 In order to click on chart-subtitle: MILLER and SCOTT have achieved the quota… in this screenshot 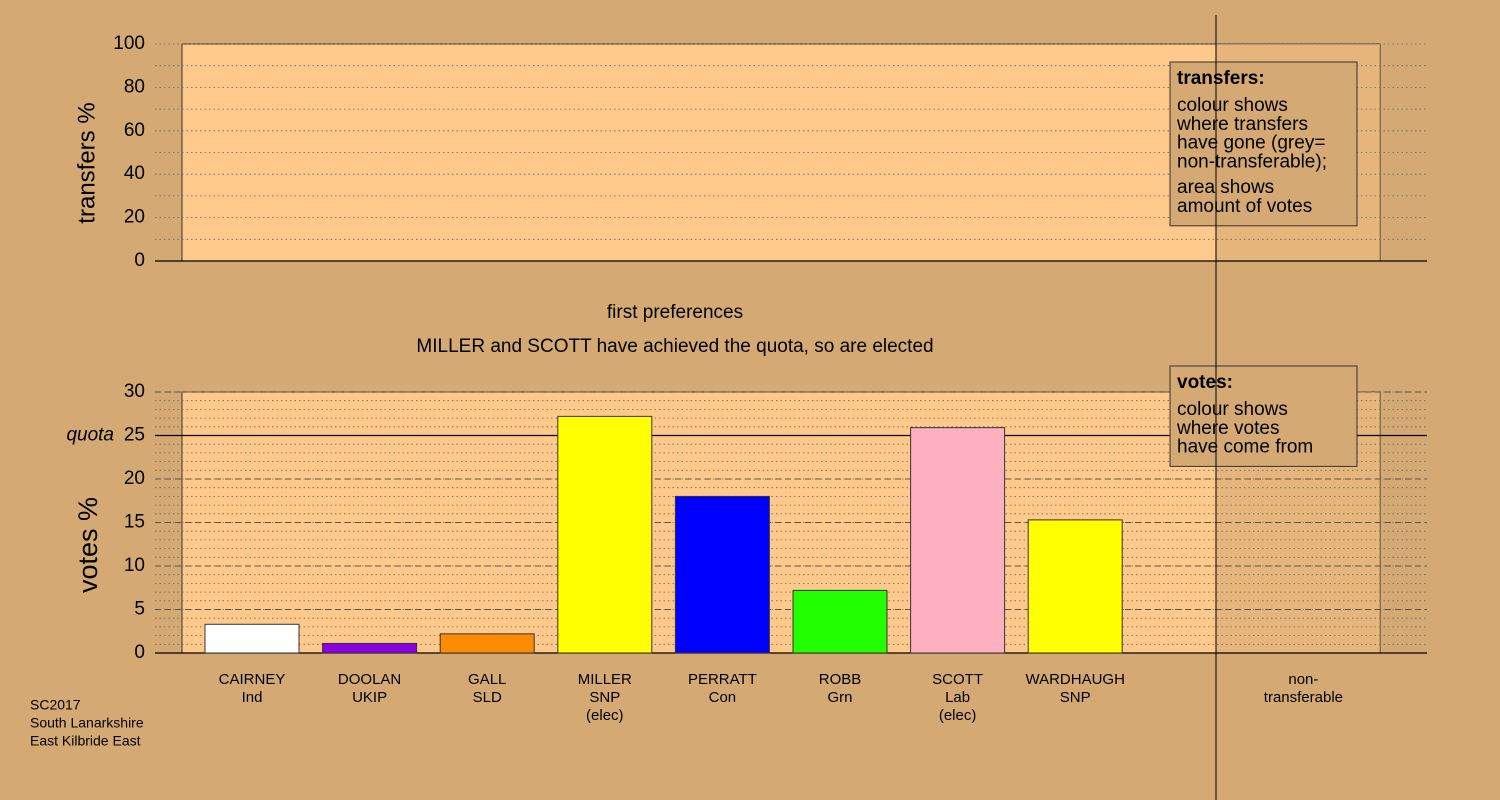, I will do `click(674, 346)`.